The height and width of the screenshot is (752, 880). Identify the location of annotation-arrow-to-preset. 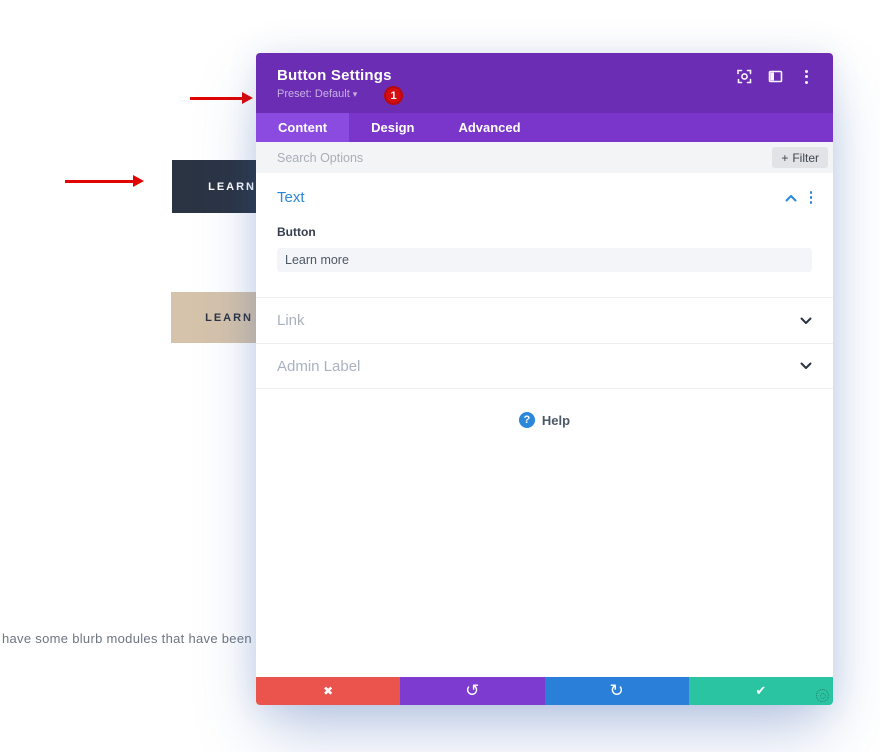
(221, 98).